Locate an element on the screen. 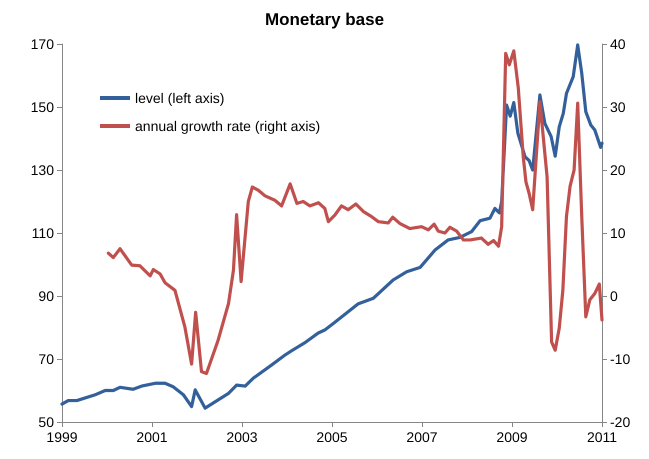  y2-tick-label: 40 is located at coordinates (618, 44).